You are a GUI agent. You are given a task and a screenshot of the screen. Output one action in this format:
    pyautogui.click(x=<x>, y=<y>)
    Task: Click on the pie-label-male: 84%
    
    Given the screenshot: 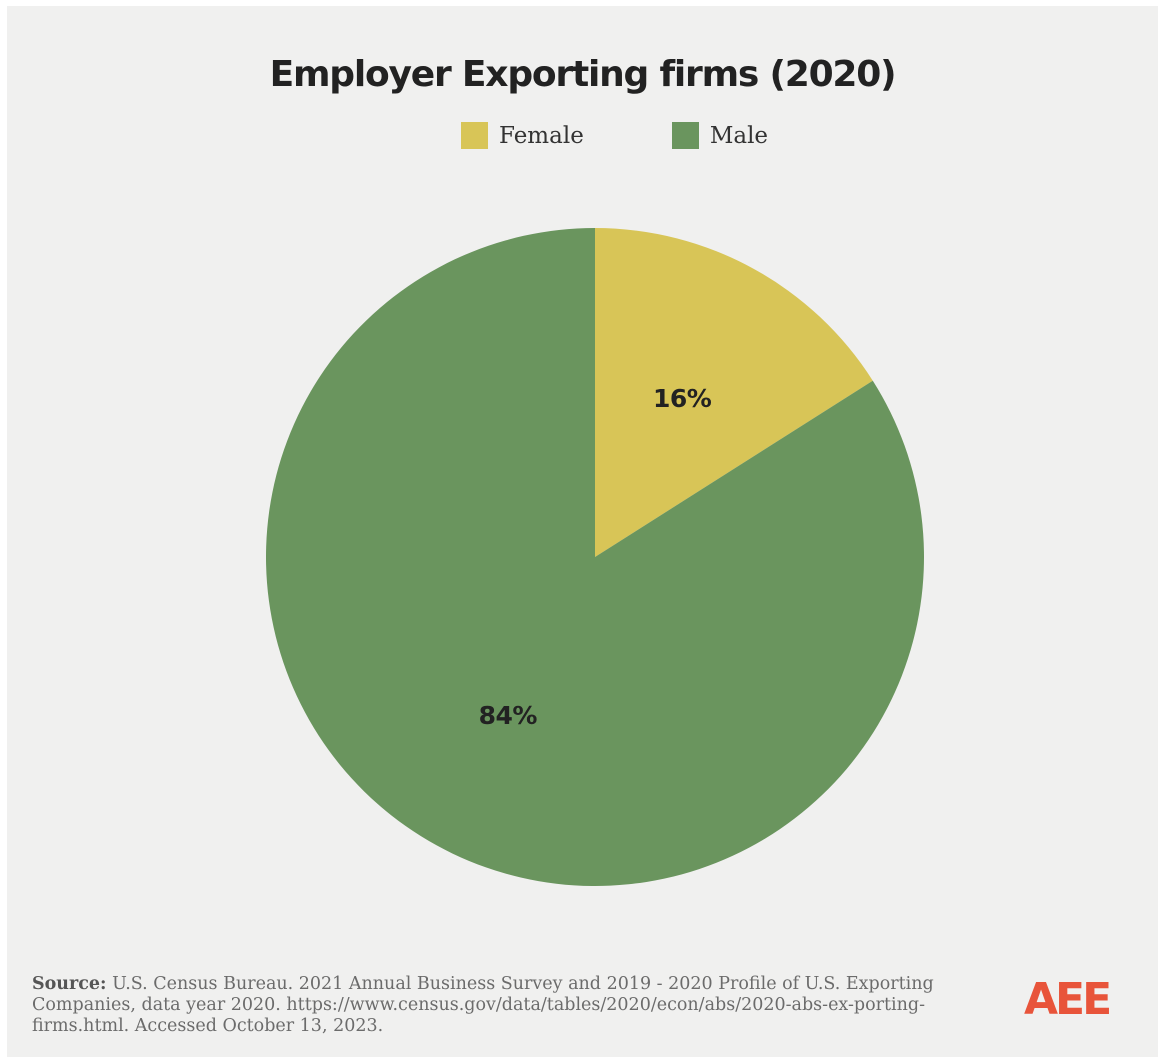 What is the action you would take?
    pyautogui.click(x=508, y=715)
    